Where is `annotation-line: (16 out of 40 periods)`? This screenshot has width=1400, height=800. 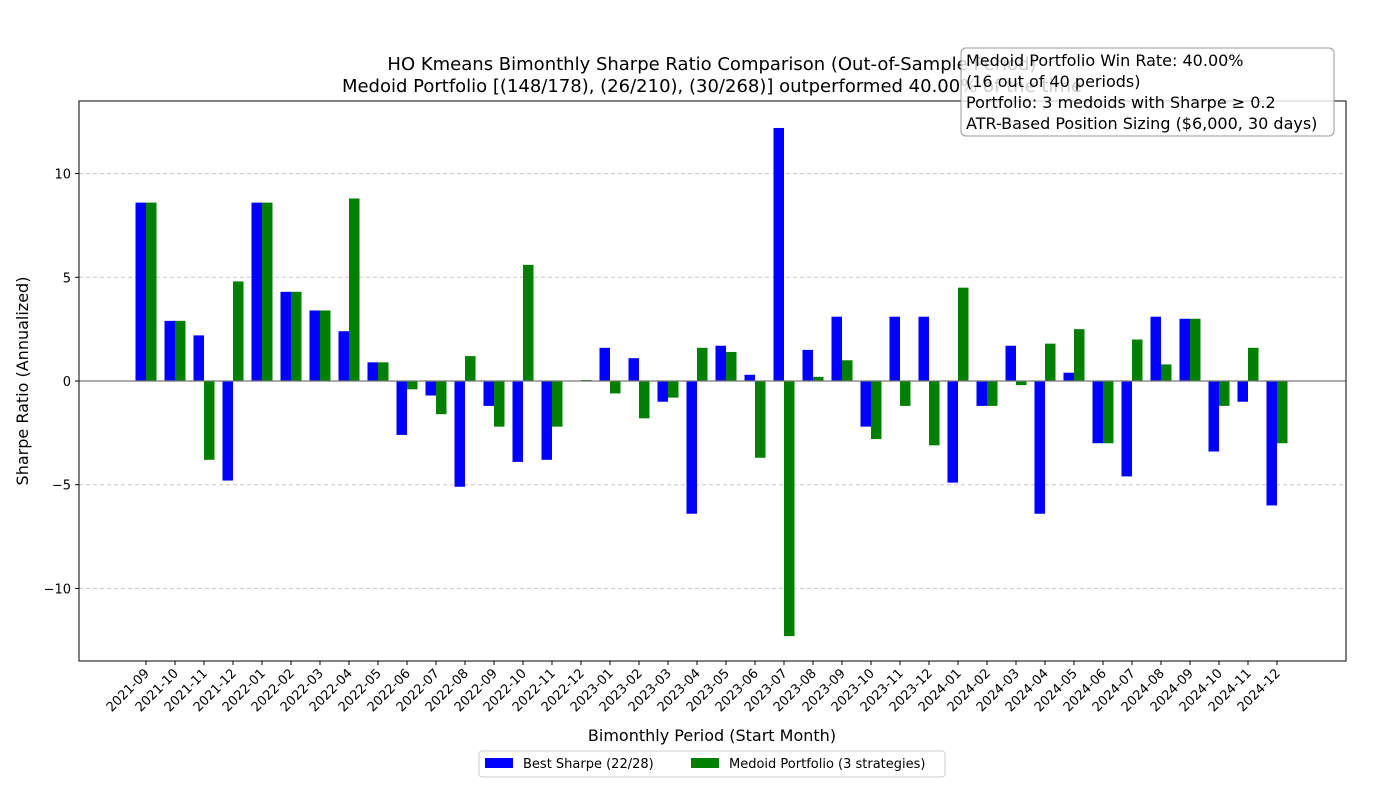 annotation-line: (16 out of 40 periods) is located at coordinates (1053, 81).